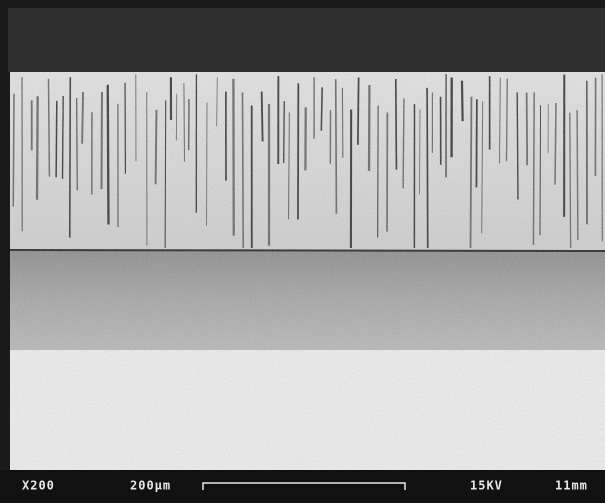 The image size is (605, 503). I want to click on magnification: X200, so click(38, 486).